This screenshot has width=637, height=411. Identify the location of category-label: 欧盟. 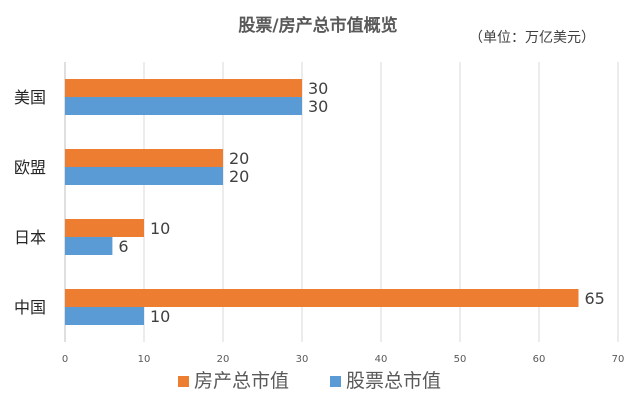
(30, 167).